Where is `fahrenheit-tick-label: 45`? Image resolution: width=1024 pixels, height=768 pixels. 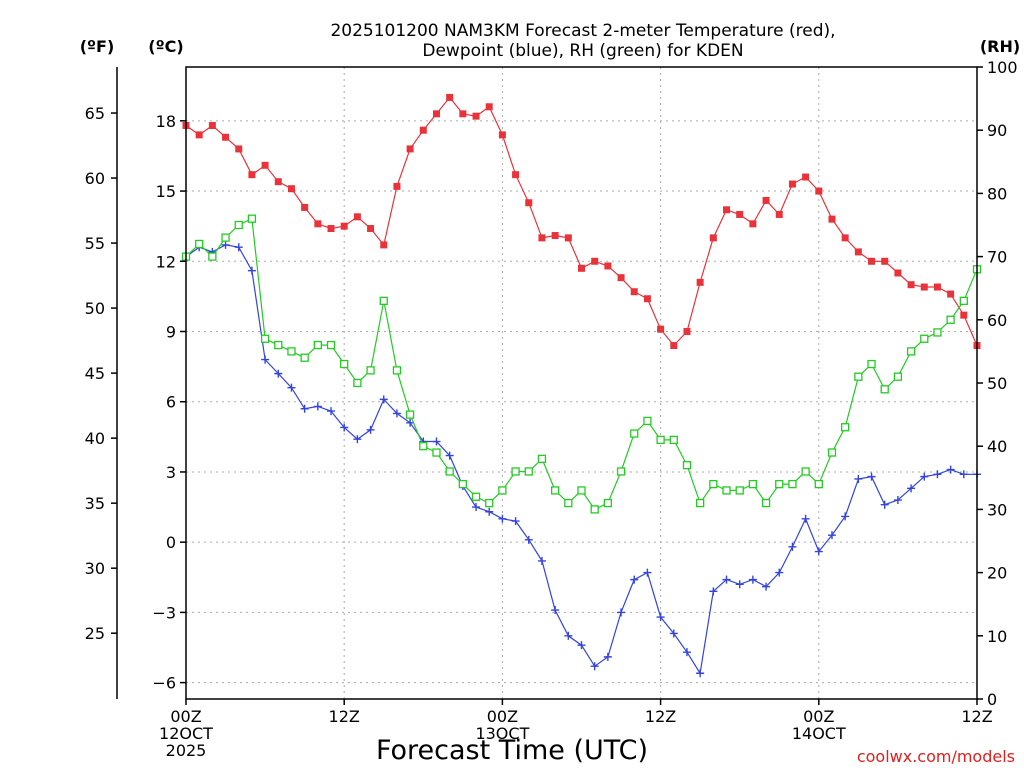 fahrenheit-tick-label: 45 is located at coordinates (95, 373).